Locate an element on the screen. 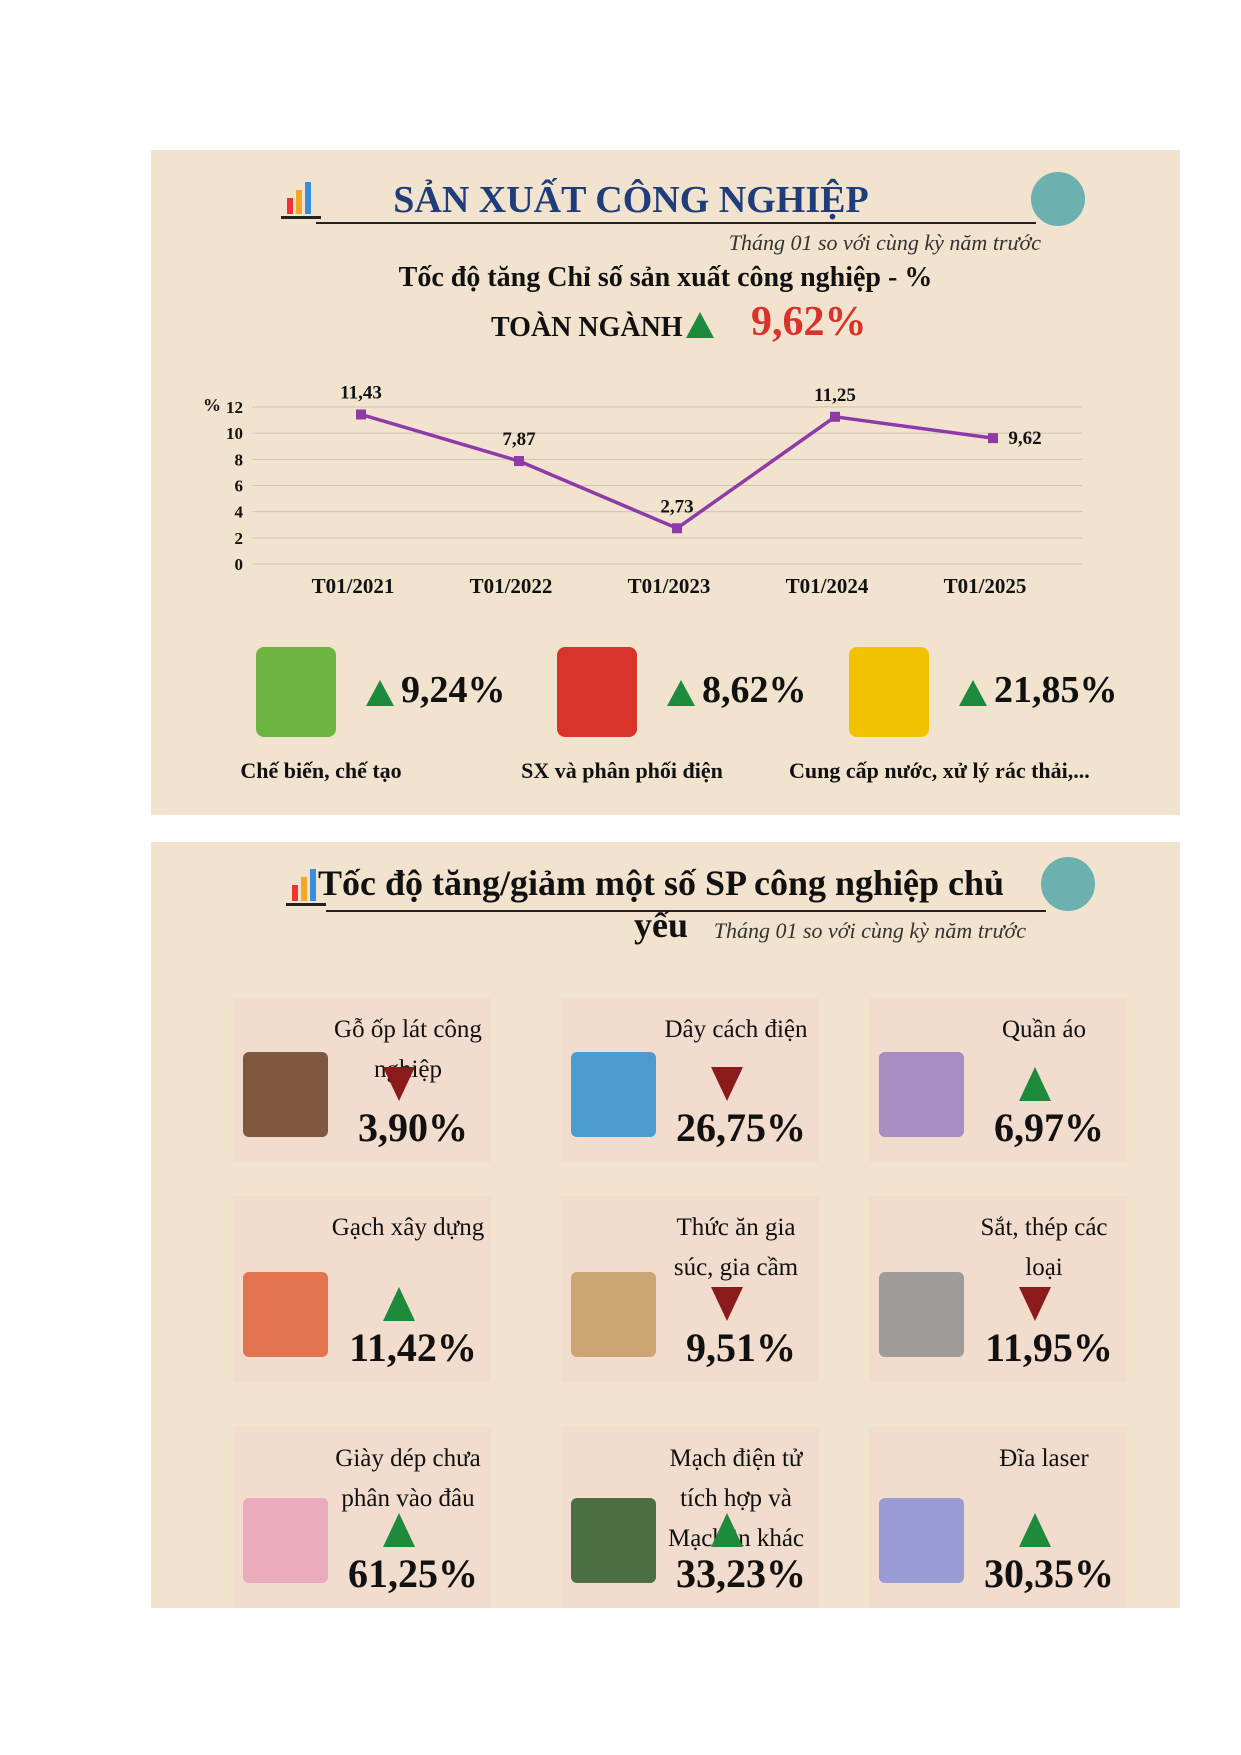 This screenshot has height=1755, width=1241. subtitle: Tháng 01 so với cùng kỳ năm trước is located at coordinates (884, 242).